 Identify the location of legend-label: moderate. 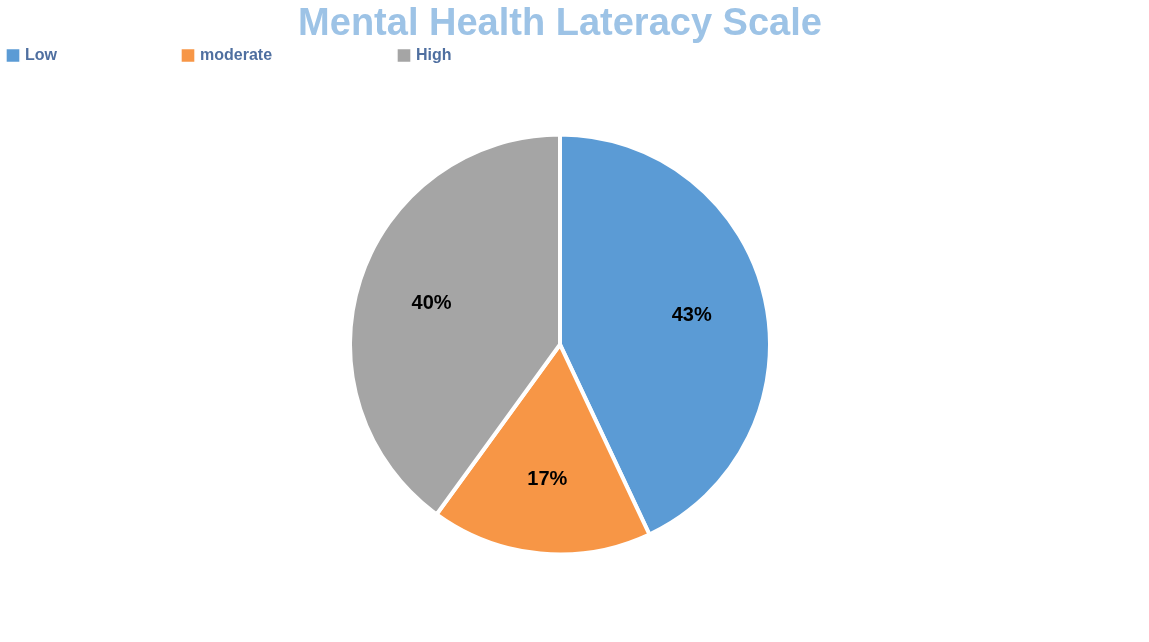
(236, 55).